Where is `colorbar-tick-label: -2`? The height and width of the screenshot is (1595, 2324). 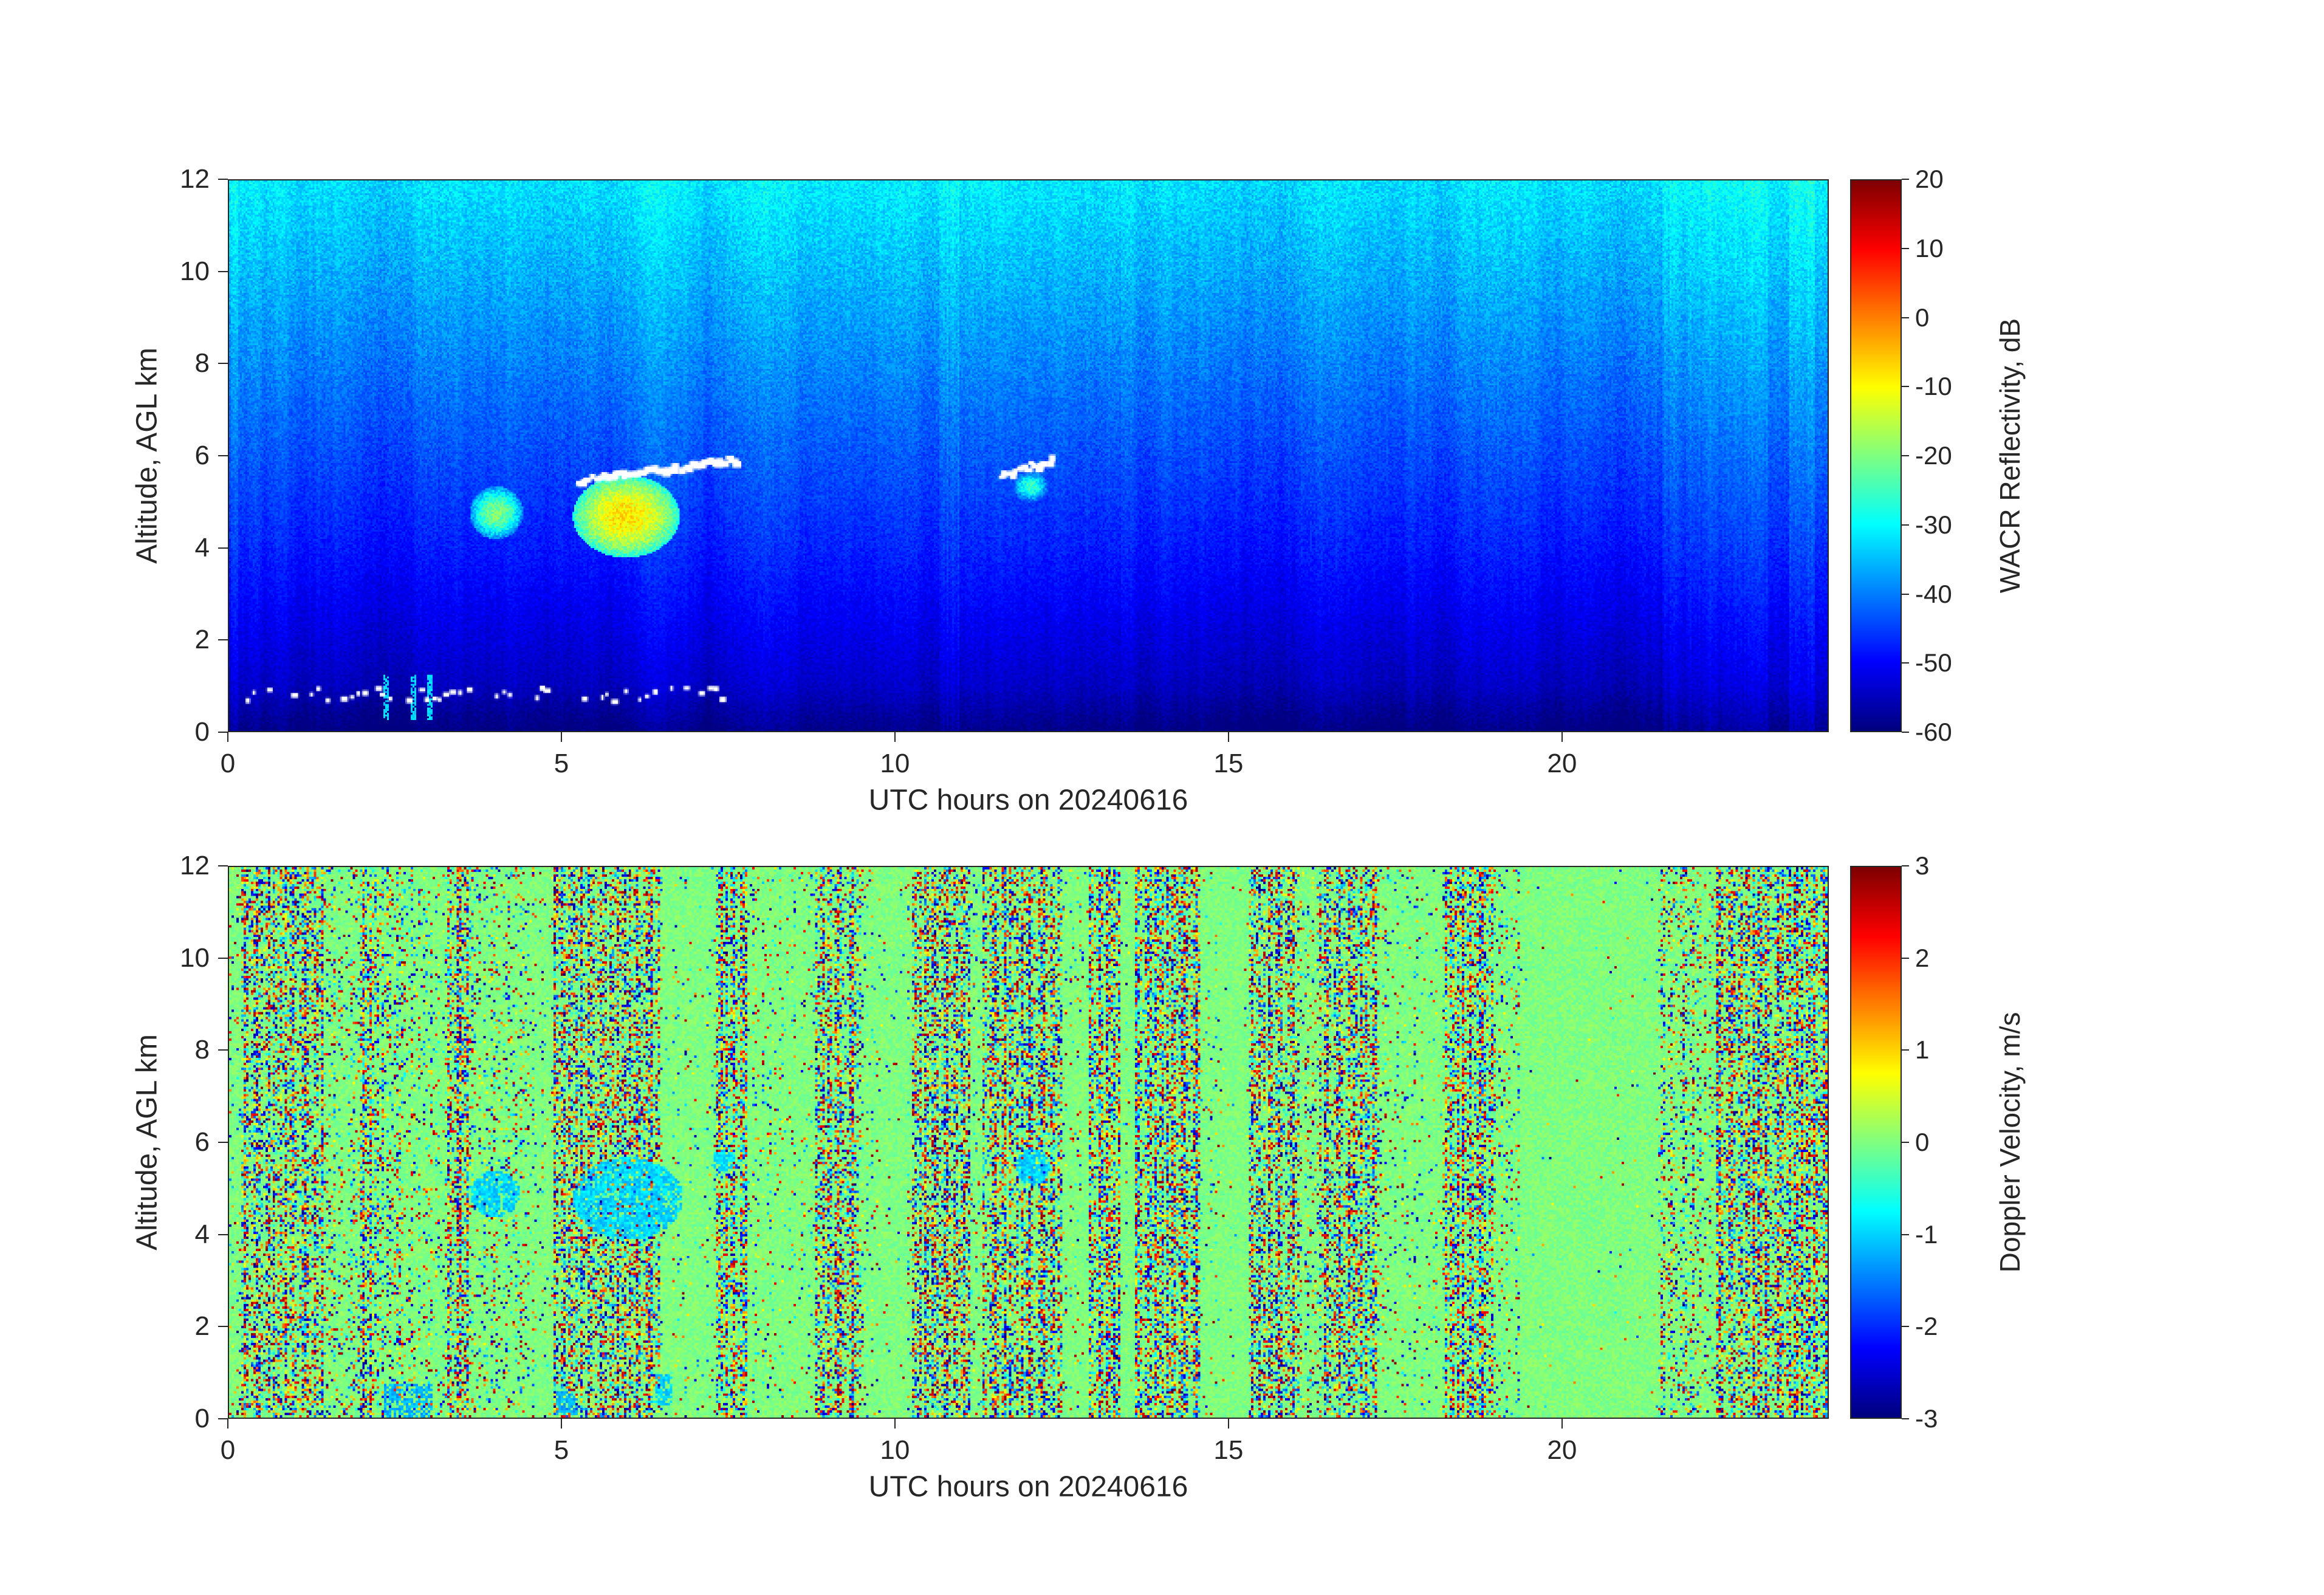 colorbar-tick-label: -2 is located at coordinates (1927, 1326).